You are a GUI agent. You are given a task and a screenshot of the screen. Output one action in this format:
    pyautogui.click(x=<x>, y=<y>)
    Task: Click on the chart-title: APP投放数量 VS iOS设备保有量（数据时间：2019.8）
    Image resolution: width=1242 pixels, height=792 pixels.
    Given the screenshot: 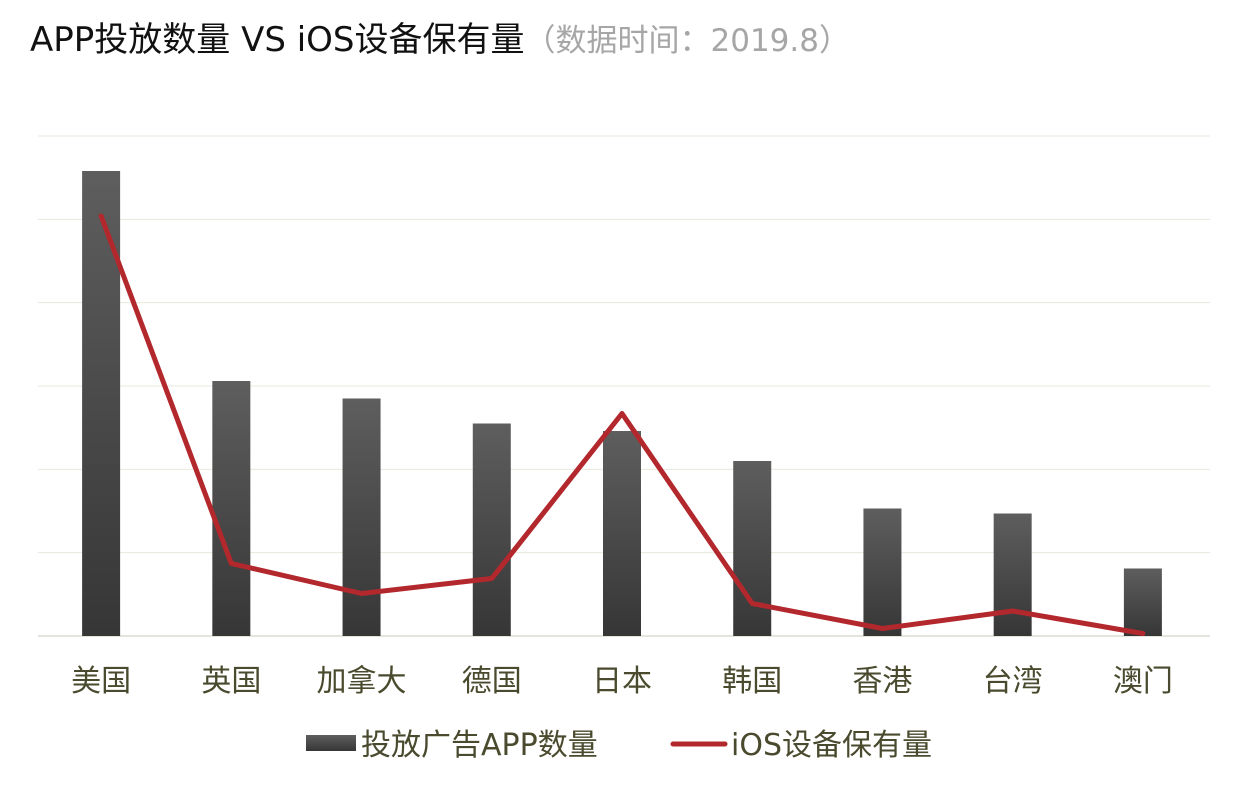 What is the action you would take?
    pyautogui.click(x=440, y=40)
    